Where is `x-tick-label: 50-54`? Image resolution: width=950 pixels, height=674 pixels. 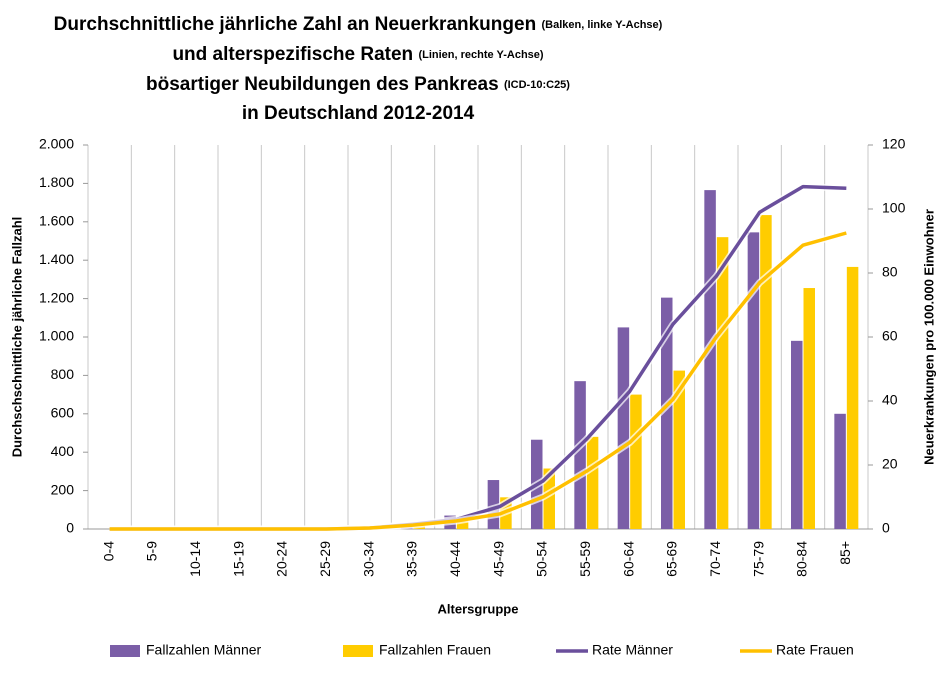 x-tick-label: 50-54 is located at coordinates (542, 559).